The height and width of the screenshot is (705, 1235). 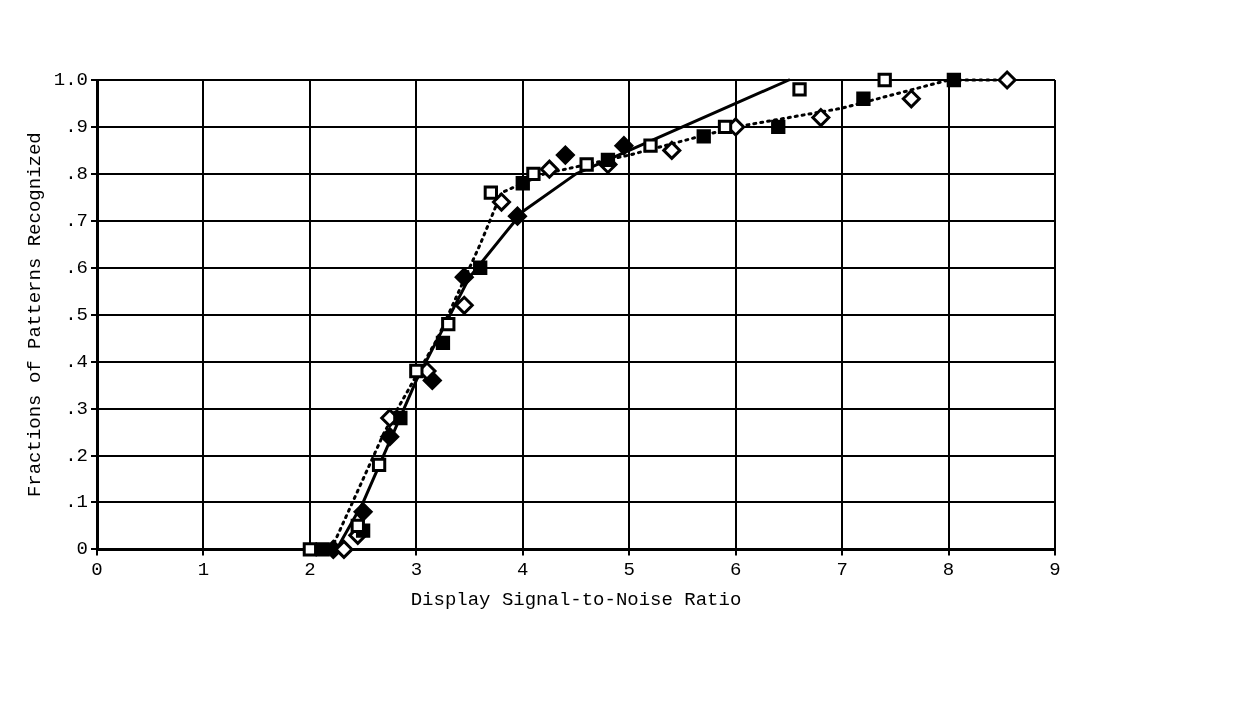 I want to click on x-tick-label: 8, so click(x=948, y=569).